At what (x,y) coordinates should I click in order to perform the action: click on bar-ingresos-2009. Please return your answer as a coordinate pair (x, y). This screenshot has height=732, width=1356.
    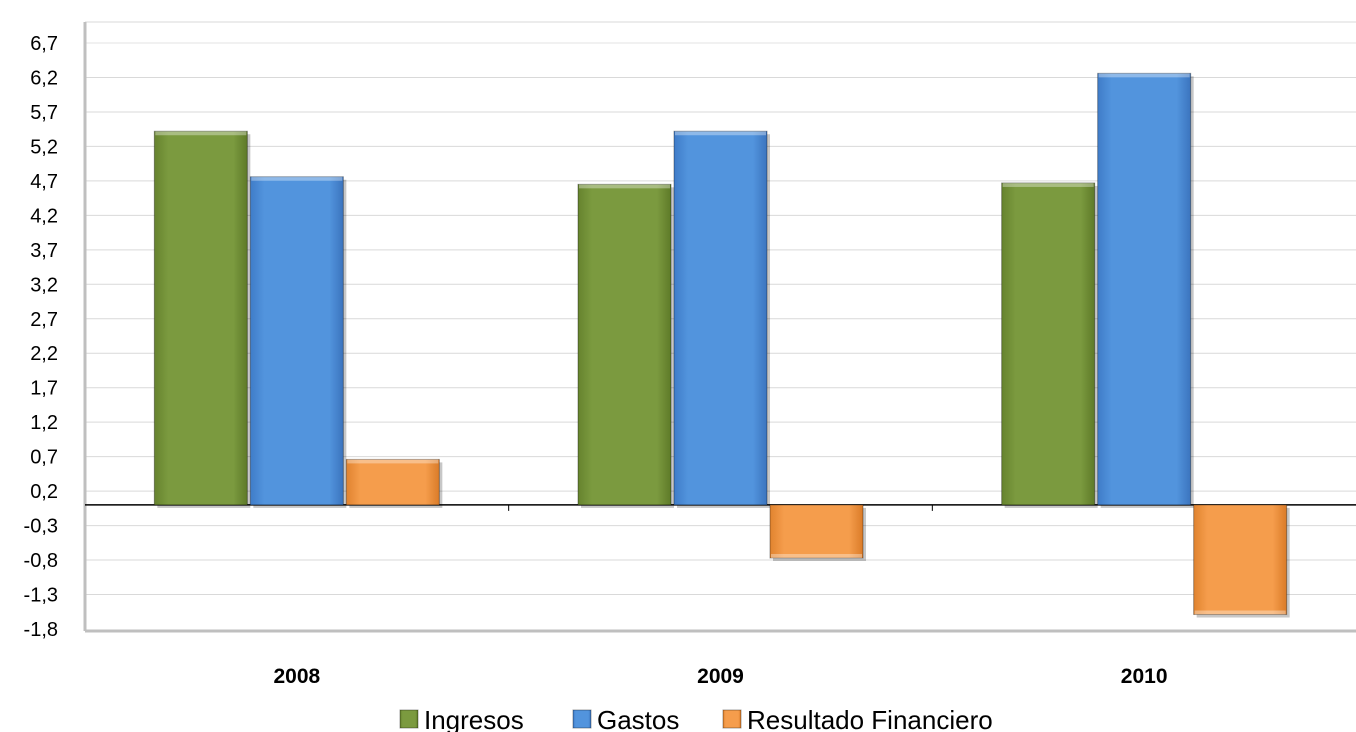
    Looking at the image, I should click on (624, 344).